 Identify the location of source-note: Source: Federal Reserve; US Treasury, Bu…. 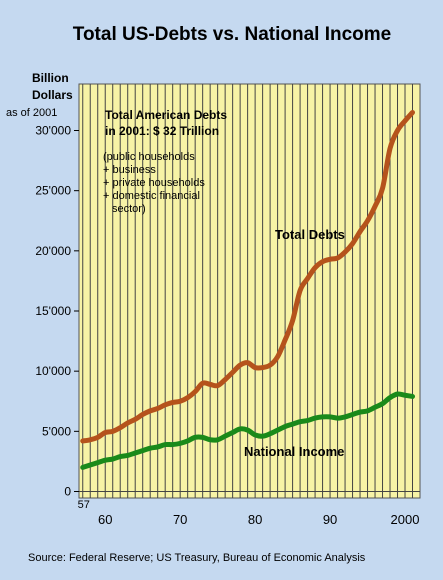
(197, 558).